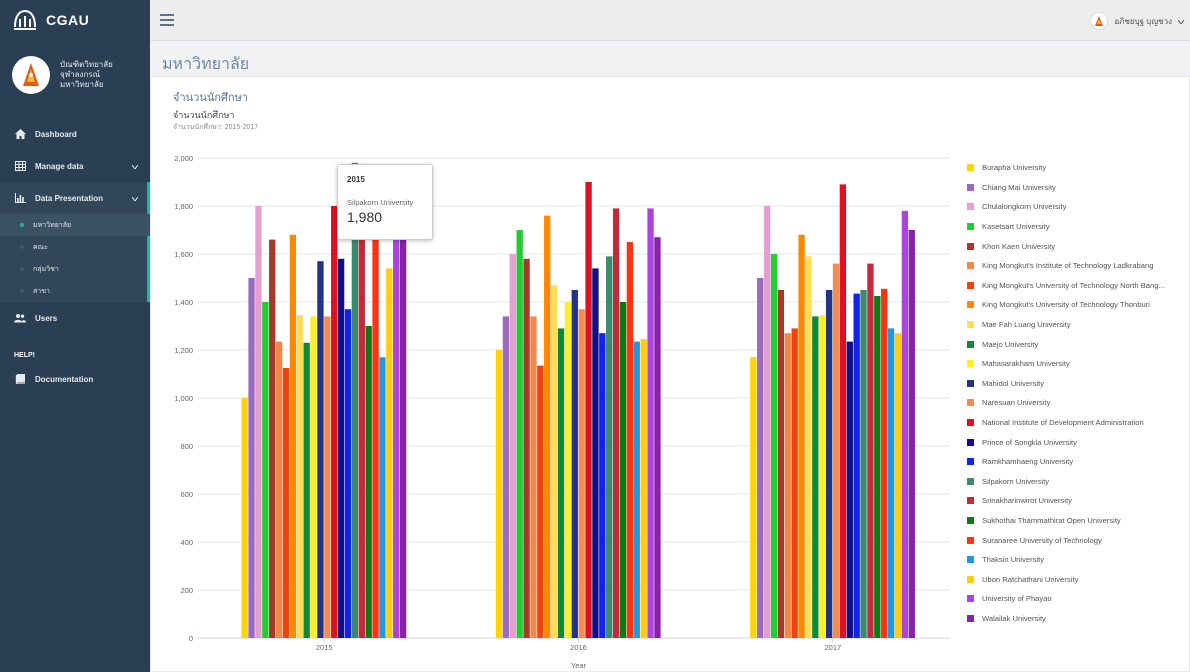 This screenshot has width=1190, height=672. What do you see at coordinates (183, 398) in the screenshot?
I see `y-tick-label: 1,000` at bounding box center [183, 398].